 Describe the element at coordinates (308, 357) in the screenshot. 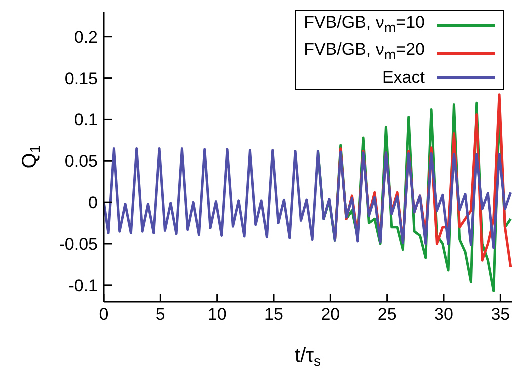

I see `x-axis-title: t/τ$_{s}$` at that location.